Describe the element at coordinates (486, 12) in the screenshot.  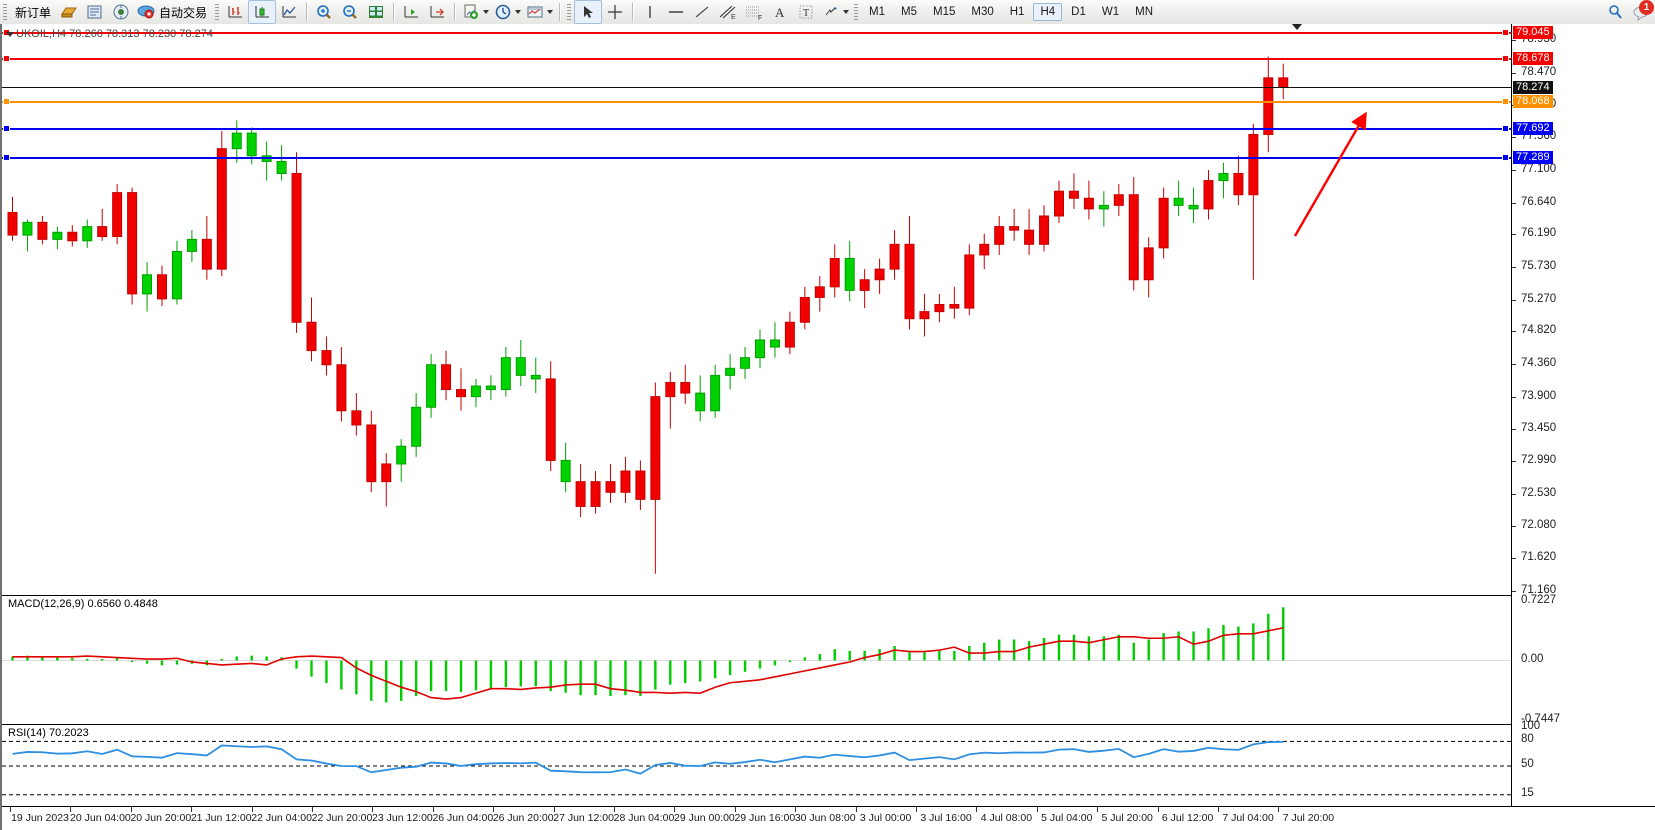
I see `new-chart-dropdown-caret` at that location.